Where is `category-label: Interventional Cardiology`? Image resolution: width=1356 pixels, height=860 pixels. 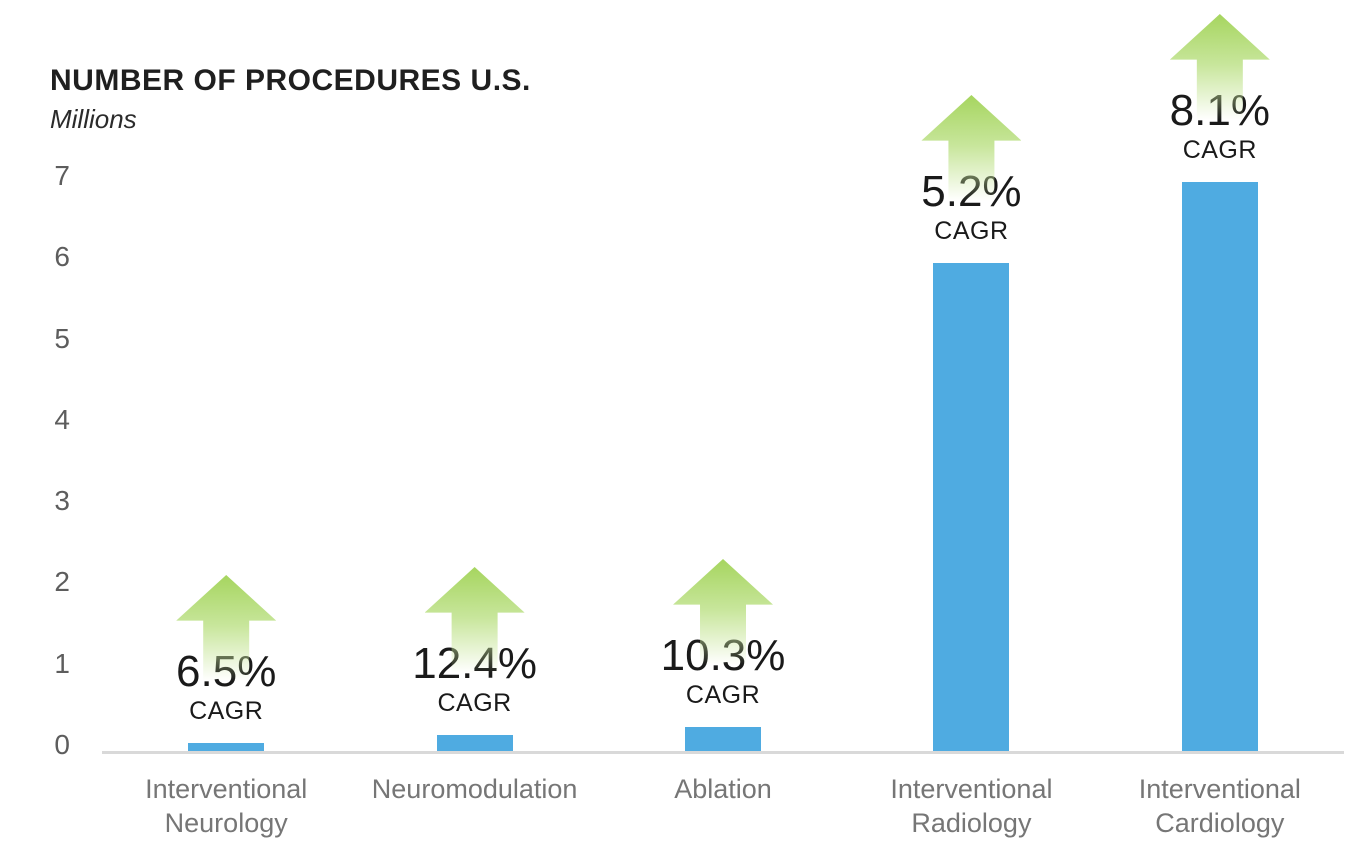
category-label: Interventional Cardiology is located at coordinates (1219, 806).